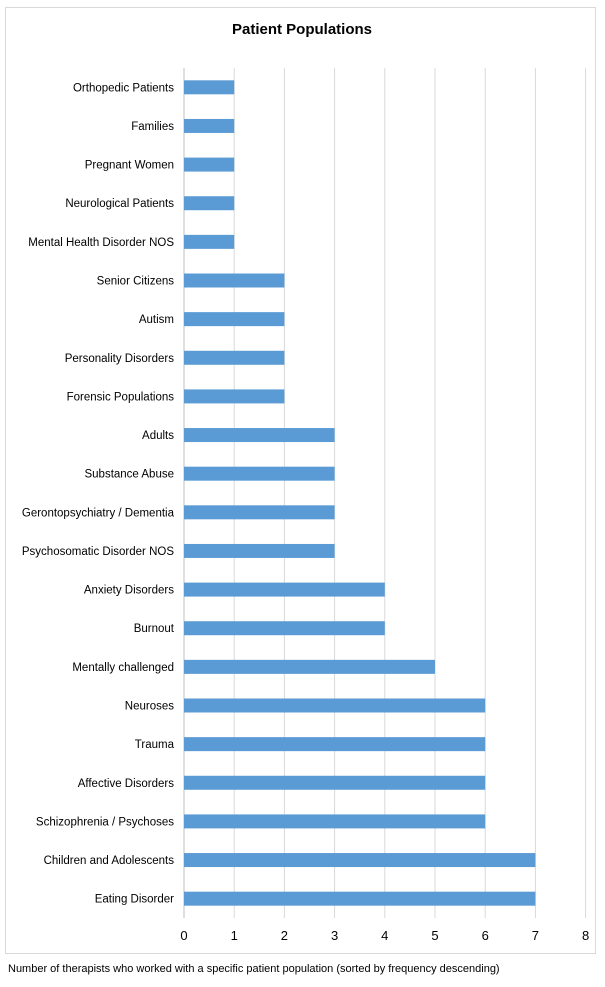 This screenshot has width=605, height=987. Describe the element at coordinates (149, 707) in the screenshot. I see `category-label: Neuroses` at that location.